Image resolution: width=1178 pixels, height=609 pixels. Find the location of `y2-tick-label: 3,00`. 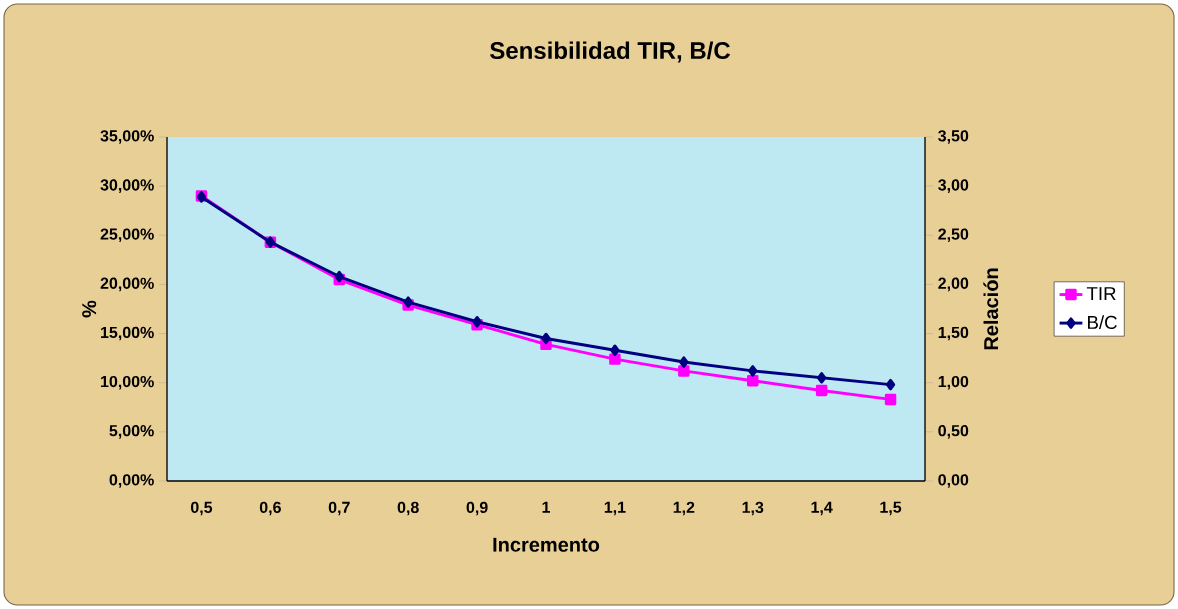

y2-tick-label: 3,00 is located at coordinates (953, 186).